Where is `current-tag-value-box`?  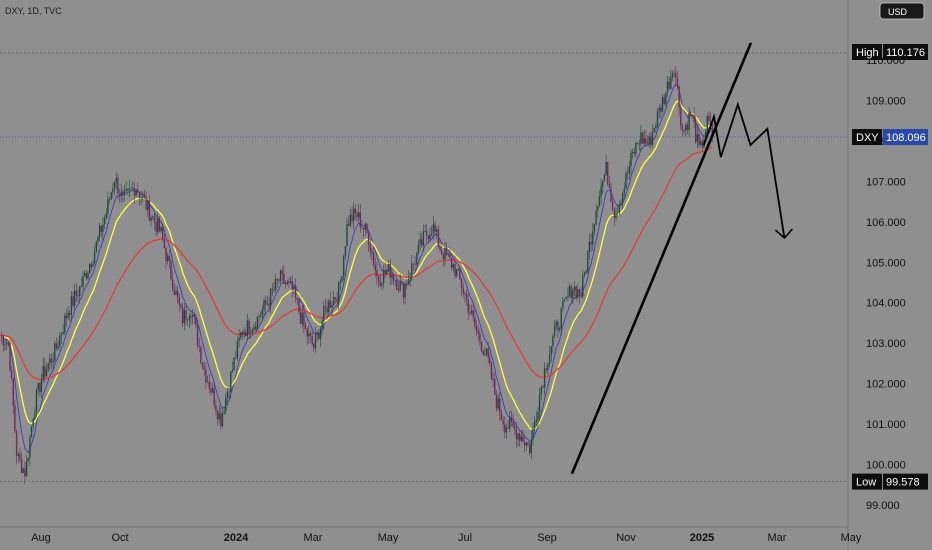 current-tag-value-box is located at coordinates (905, 137).